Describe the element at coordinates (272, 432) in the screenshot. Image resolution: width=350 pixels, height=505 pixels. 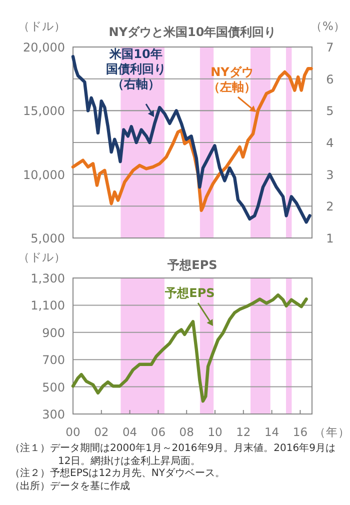
I see `x-tick-label: 14` at that location.